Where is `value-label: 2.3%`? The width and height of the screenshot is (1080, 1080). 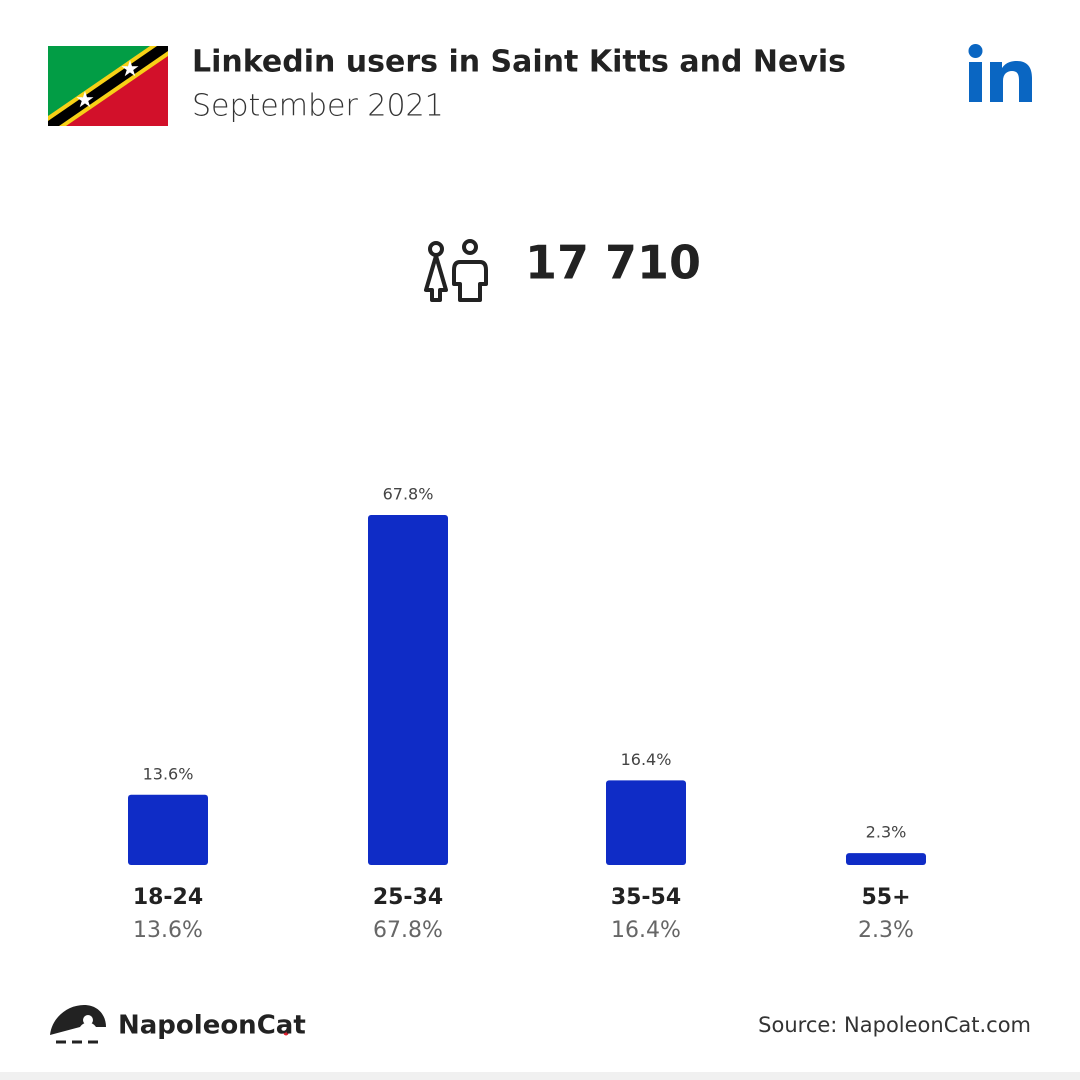
value-label: 2.3% is located at coordinates (886, 832).